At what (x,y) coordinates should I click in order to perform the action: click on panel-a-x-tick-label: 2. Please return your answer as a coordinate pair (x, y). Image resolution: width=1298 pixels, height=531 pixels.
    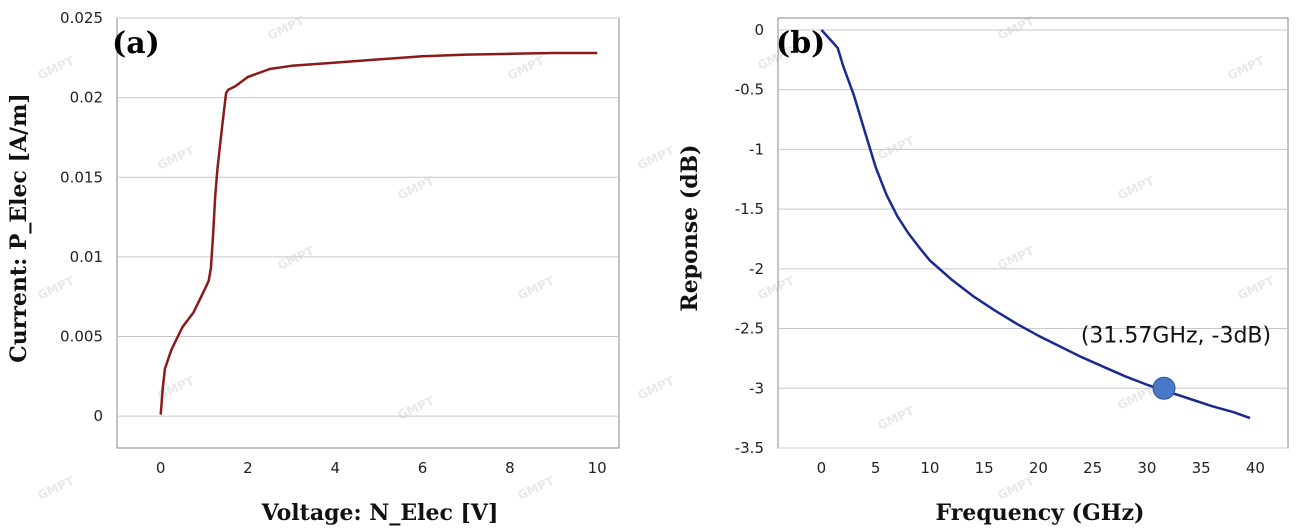
    Looking at the image, I should click on (248, 468).